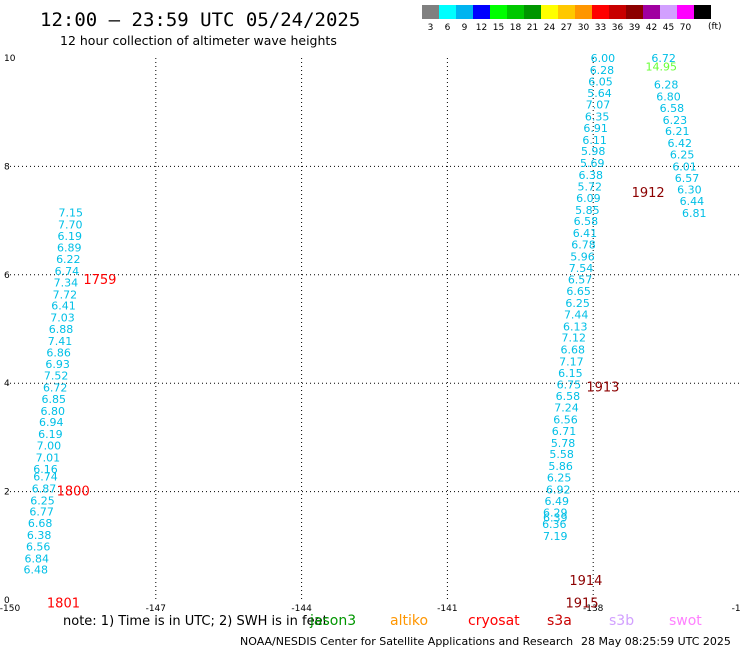 The height and width of the screenshot is (650, 740). Describe the element at coordinates (591, 175) in the screenshot. I see `wave-height-value: 6.38` at that location.